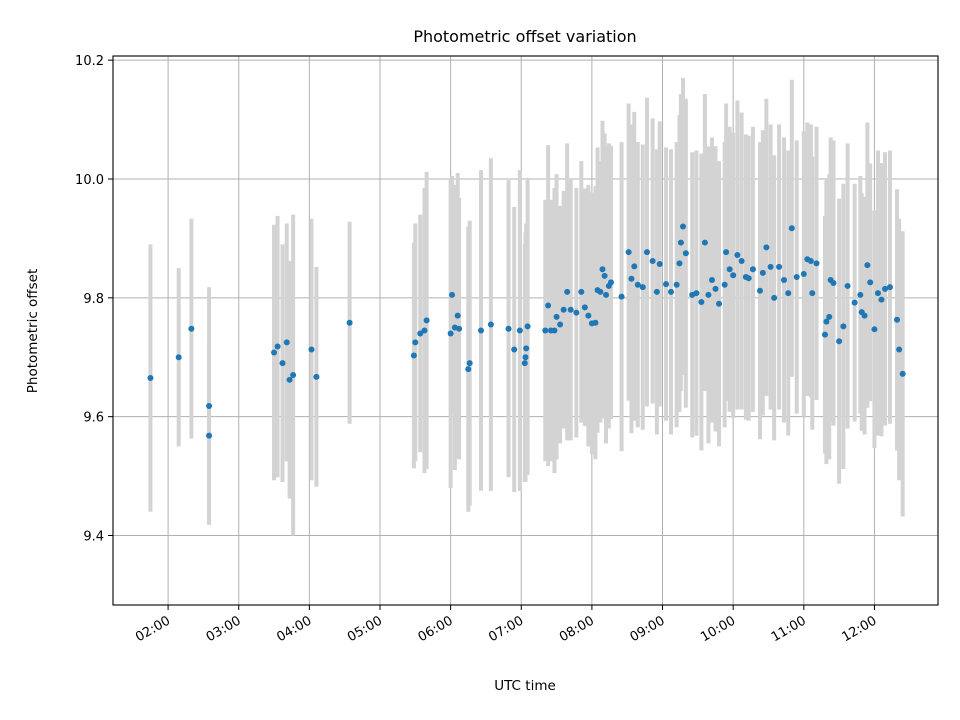 The height and width of the screenshot is (720, 960). I want to click on x-tick-label: 12:00, so click(859, 629).